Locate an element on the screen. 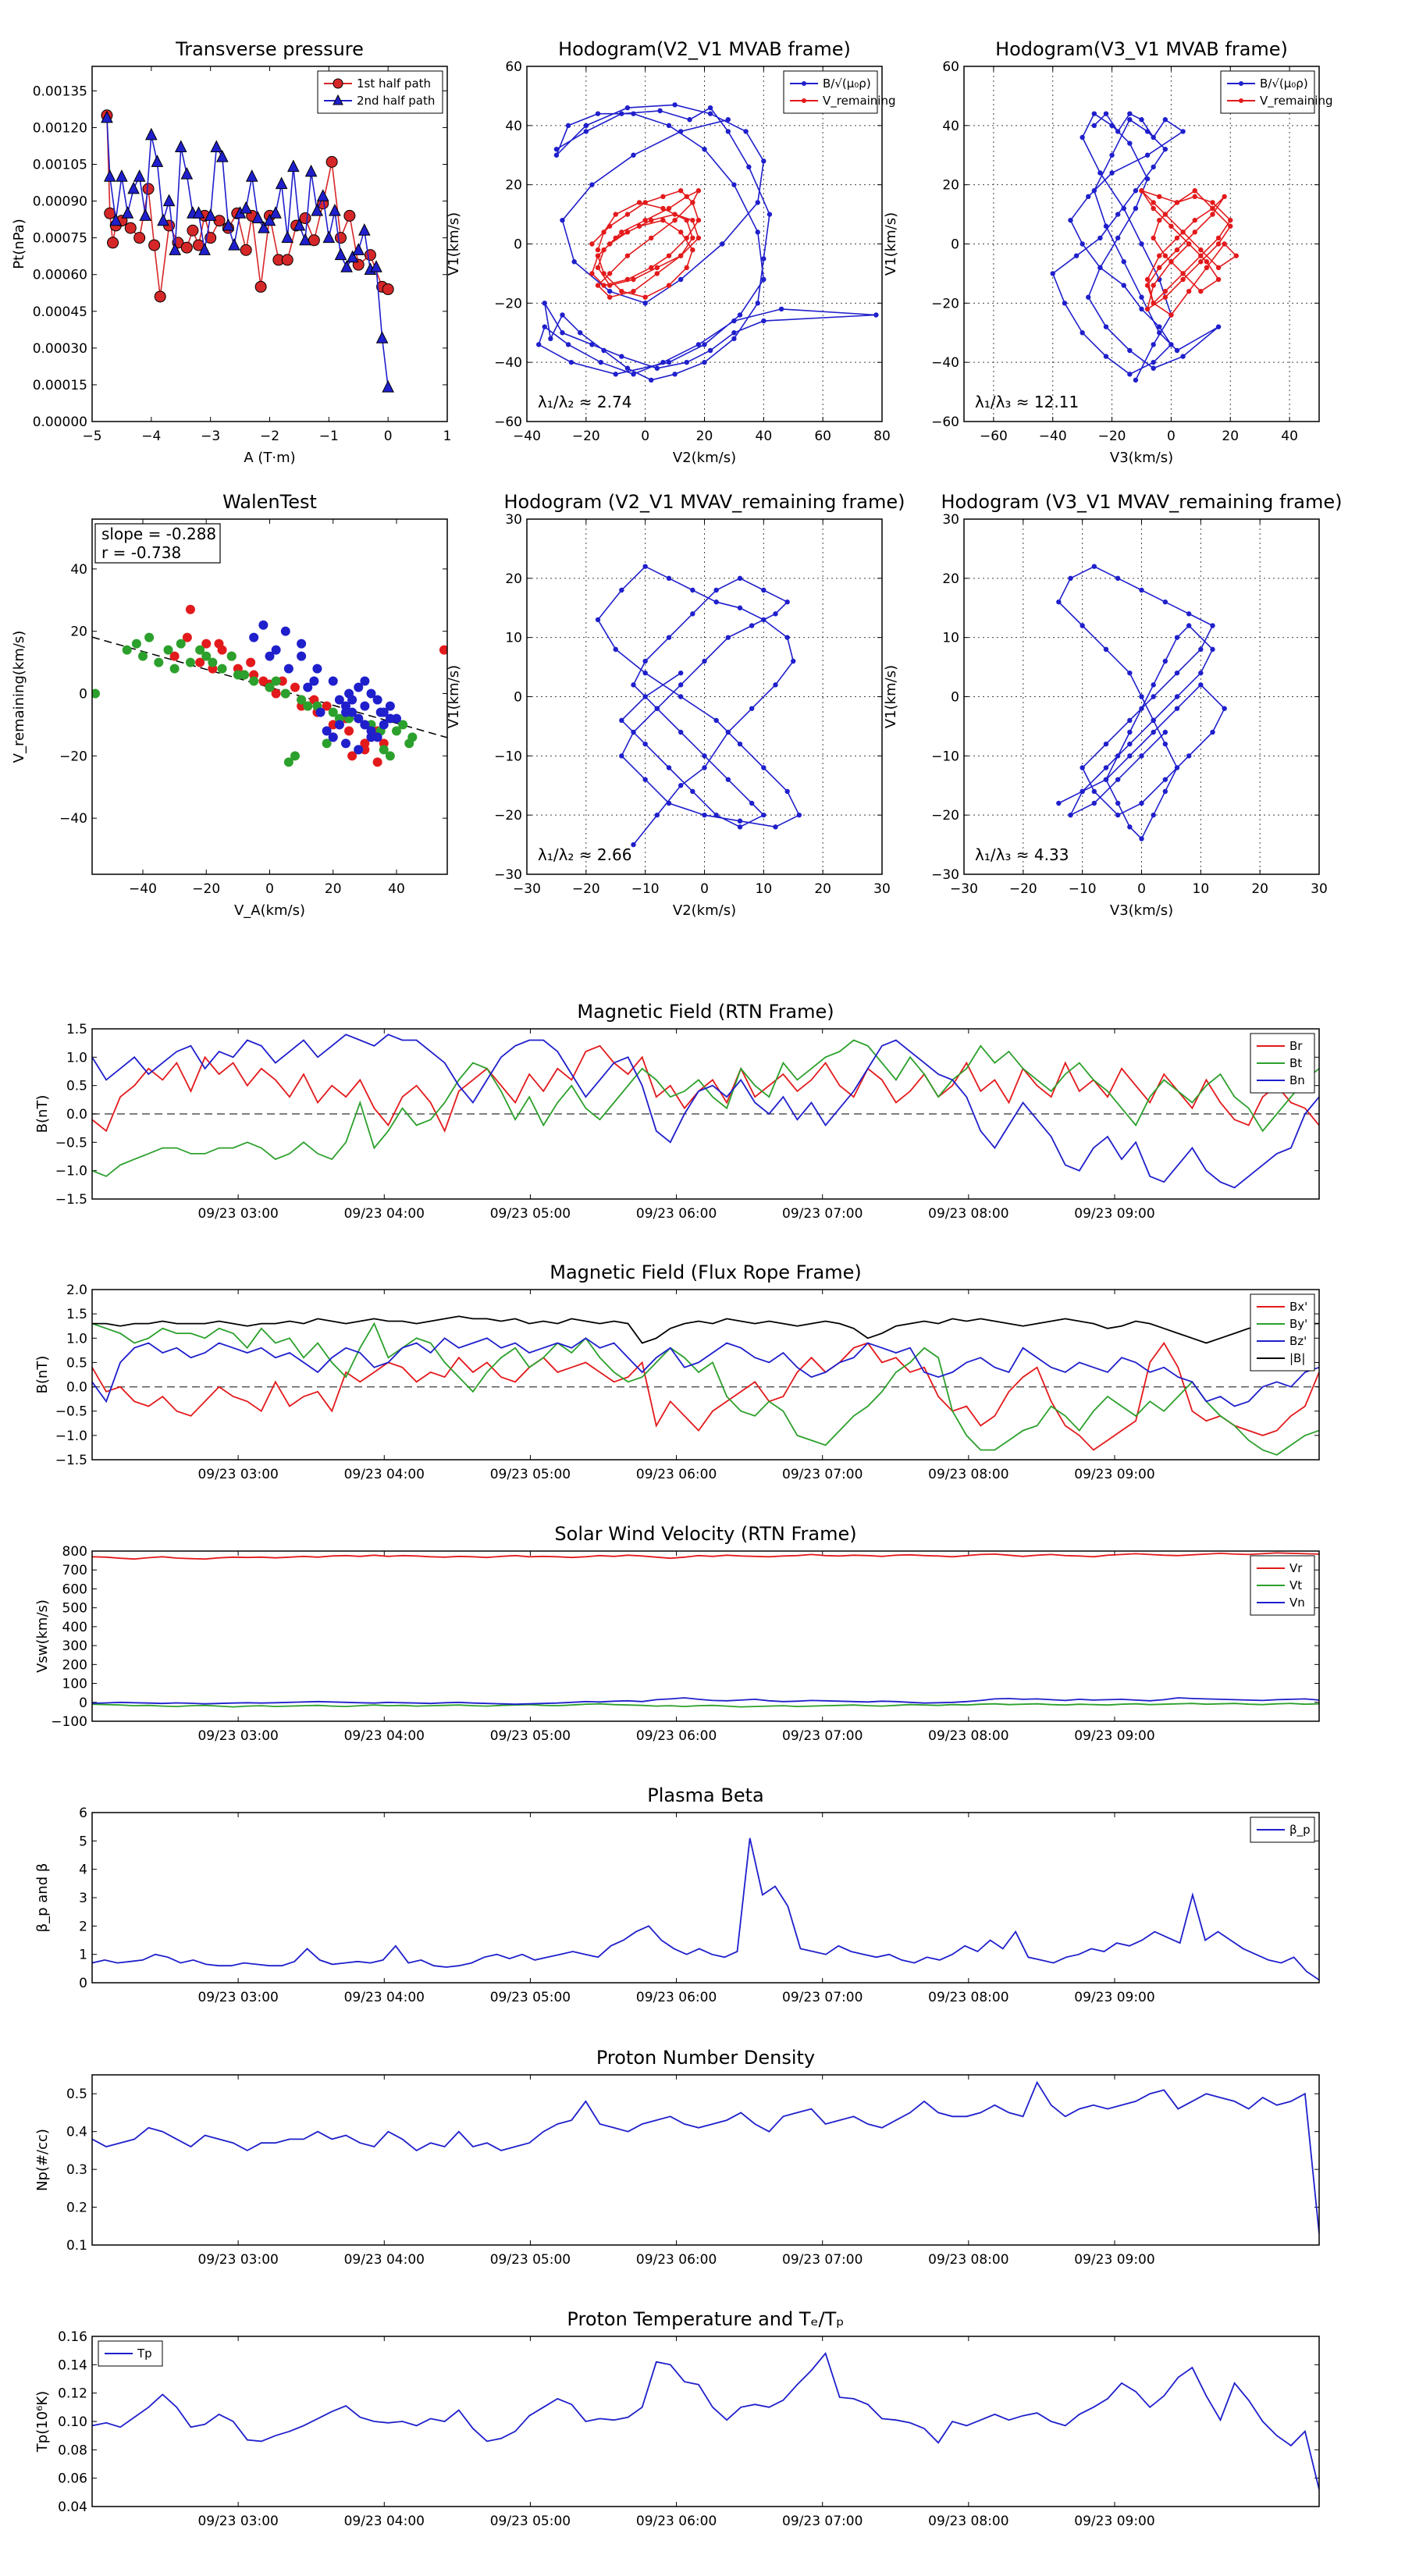  series-line-|B| is located at coordinates (706, 1329).